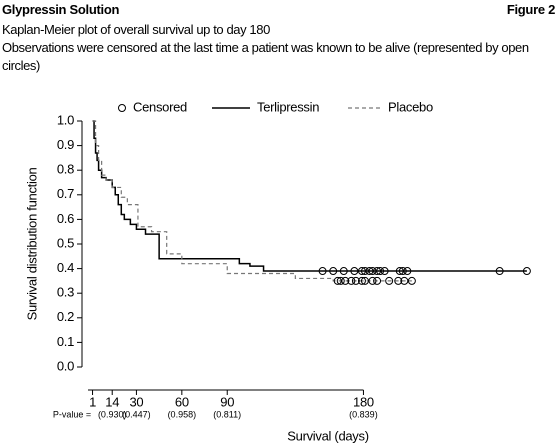 Image resolution: width=559 pixels, height=447 pixels. Describe the element at coordinates (182, 401) in the screenshot. I see `x-tick-label: 60` at that location.